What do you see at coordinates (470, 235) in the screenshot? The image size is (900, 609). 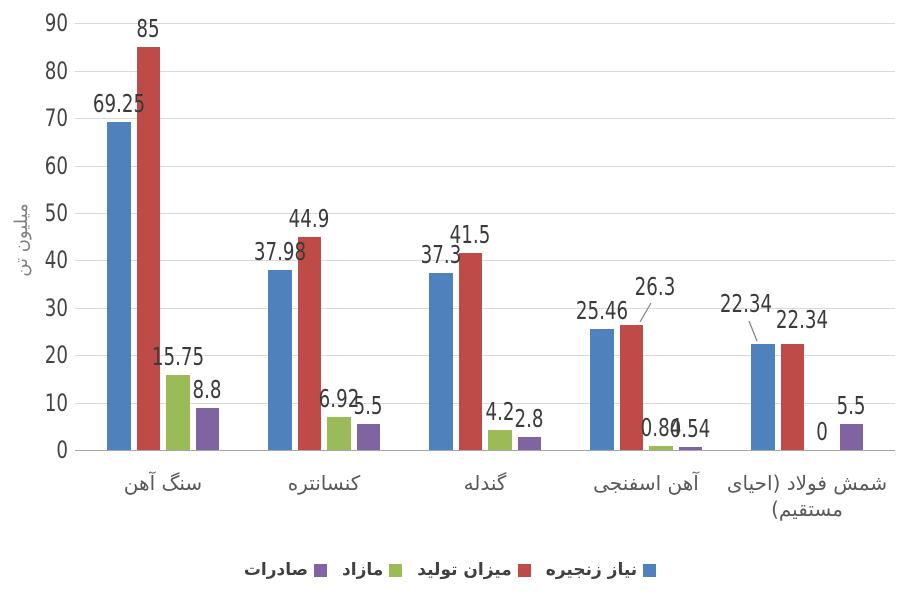 I see `data-label-s1-c2: 41.5` at bounding box center [470, 235].